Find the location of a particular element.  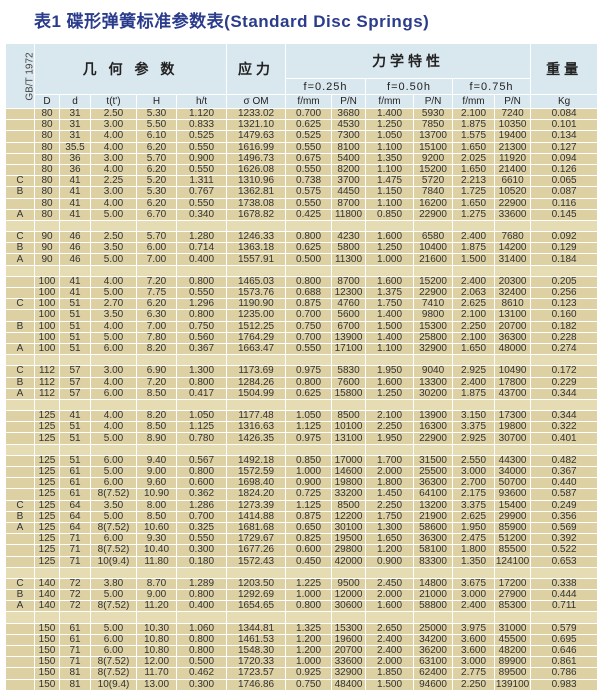

grade-cell: C is located at coordinates (20, 237).